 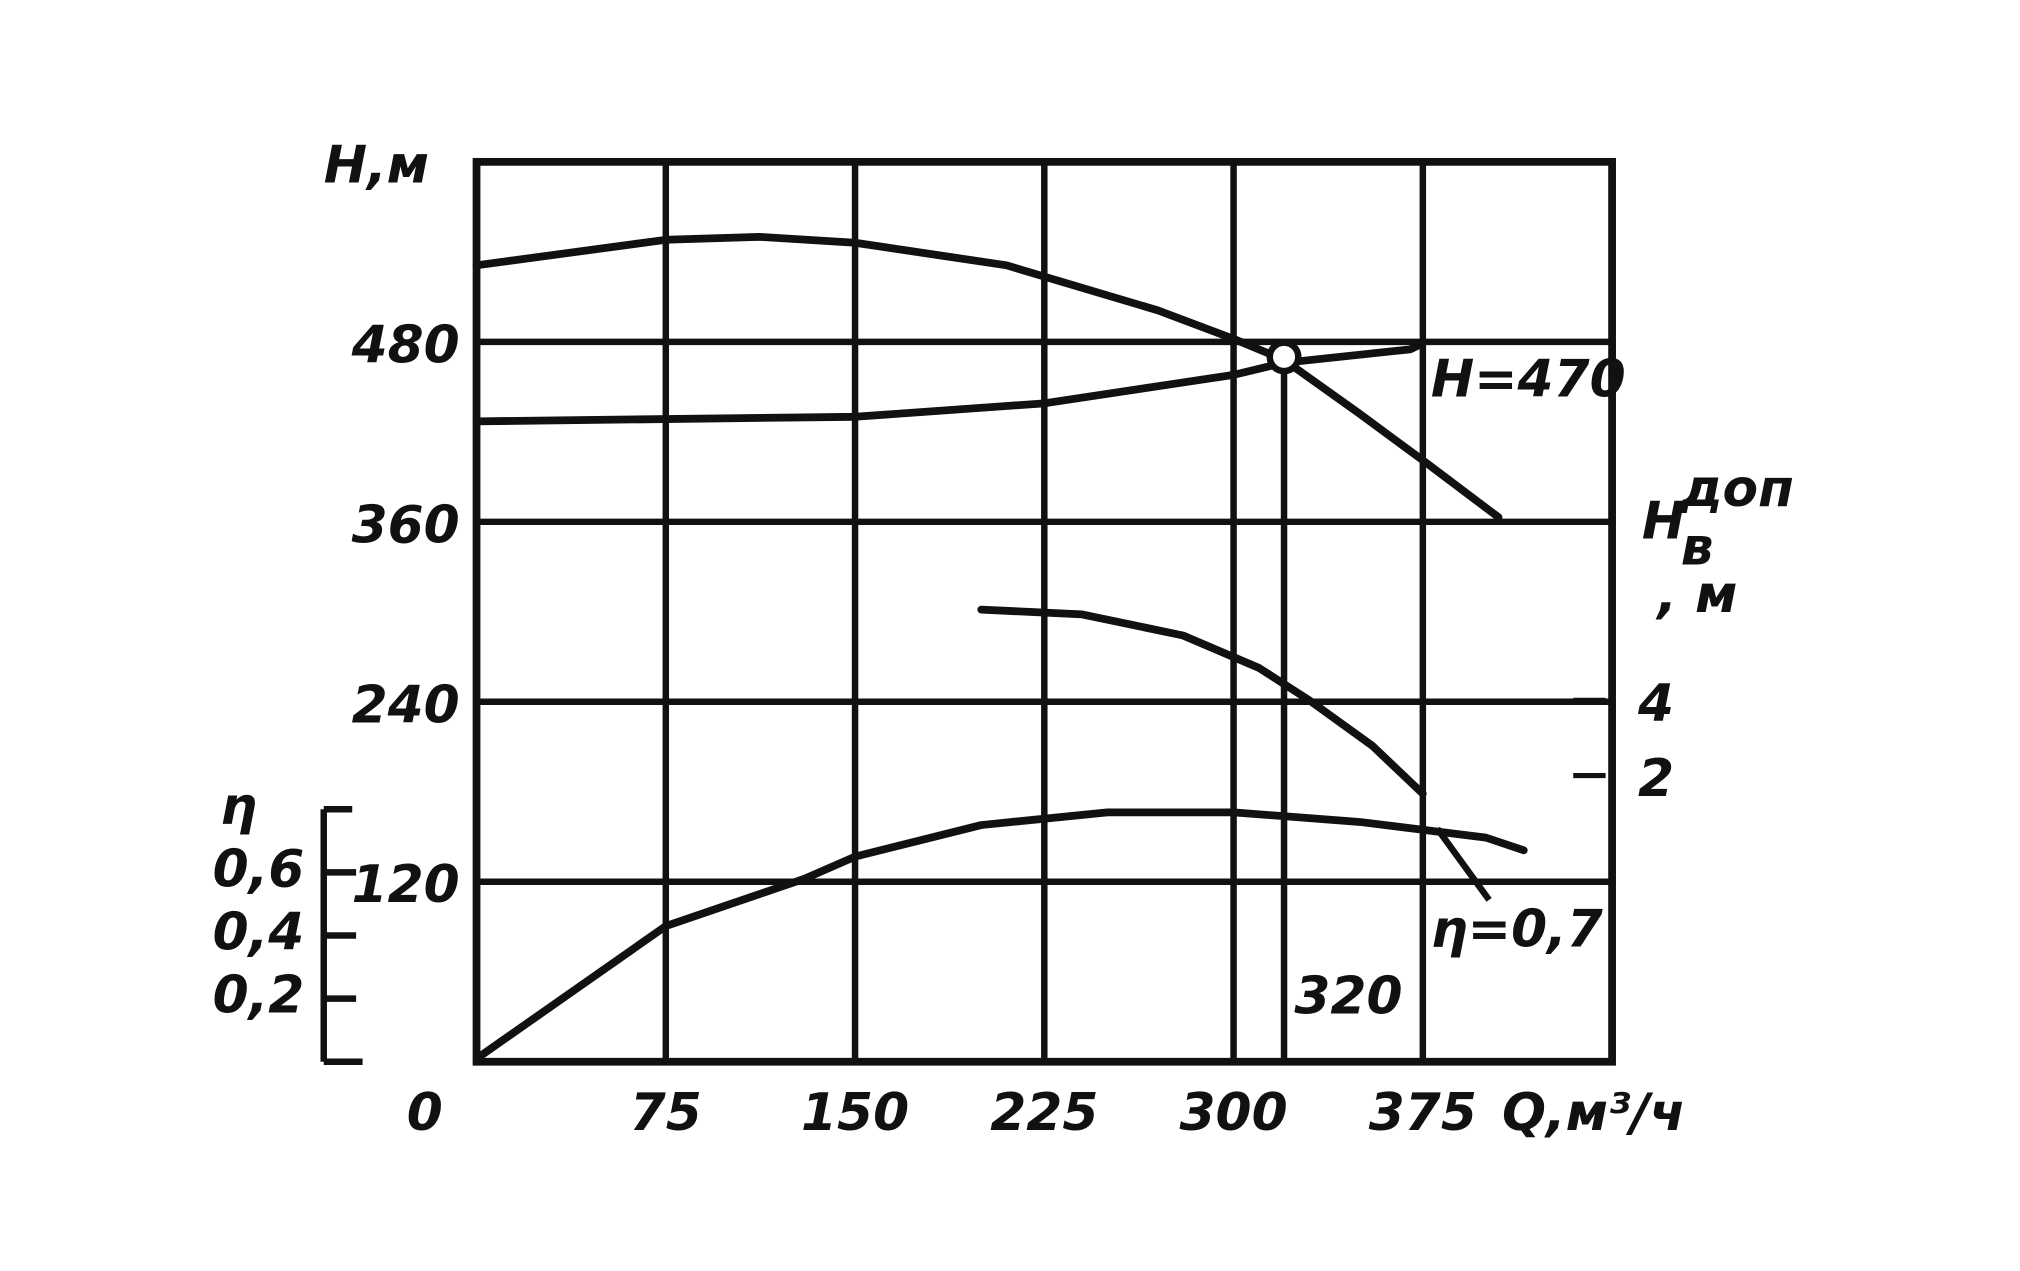 I want to click on eta-axis-title: η, so click(x=238, y=806).